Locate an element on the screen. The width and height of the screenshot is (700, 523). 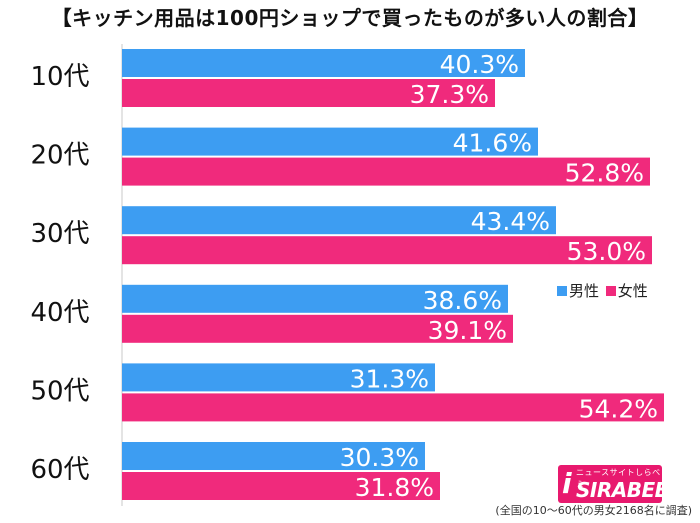
bar-value-label: 40.3% is located at coordinates (479, 64).